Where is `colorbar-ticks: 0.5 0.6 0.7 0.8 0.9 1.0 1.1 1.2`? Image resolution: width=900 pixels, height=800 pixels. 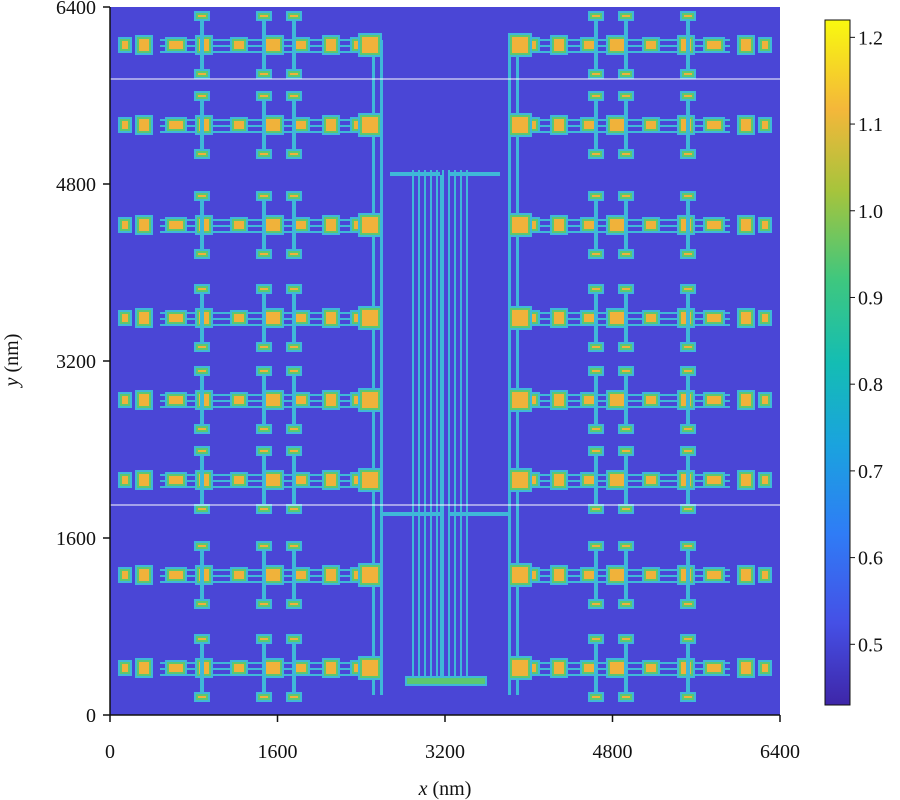 colorbar-ticks: 0.5 0.6 0.7 0.8 0.9 1.0 1.1 1.2 is located at coordinates (866, 341).